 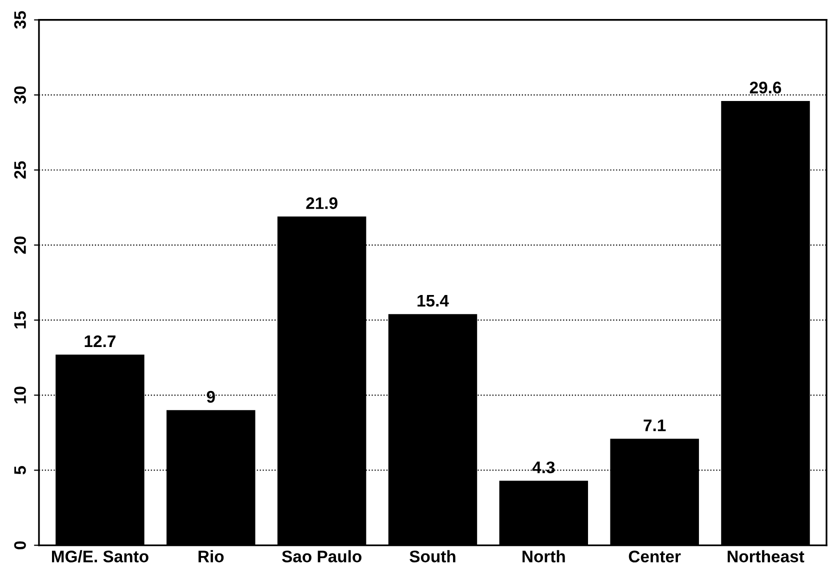 What do you see at coordinates (20, 20) in the screenshot?
I see `y-tick-label: 35` at bounding box center [20, 20].